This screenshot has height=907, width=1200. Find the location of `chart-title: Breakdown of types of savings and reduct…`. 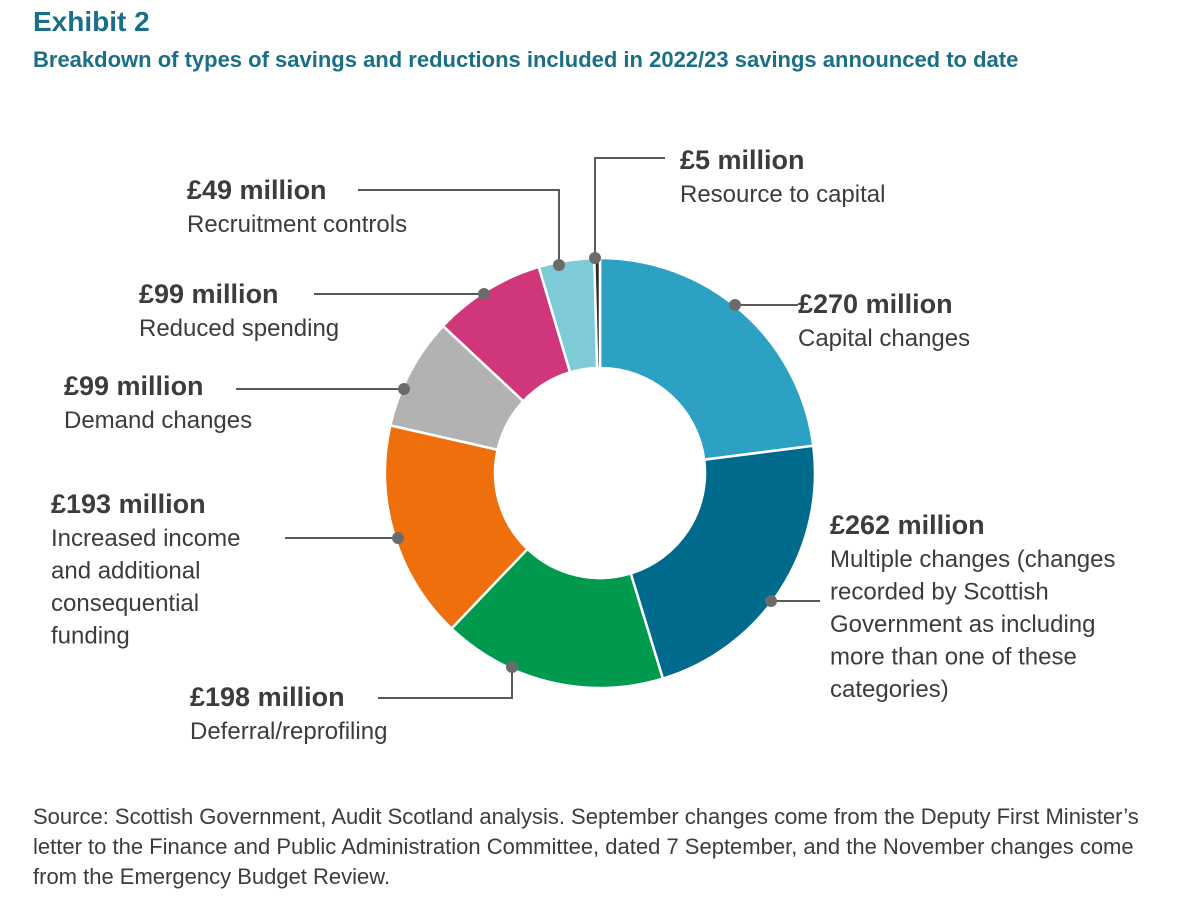

chart-title: Breakdown of types of savings and reduct… is located at coordinates (526, 59).